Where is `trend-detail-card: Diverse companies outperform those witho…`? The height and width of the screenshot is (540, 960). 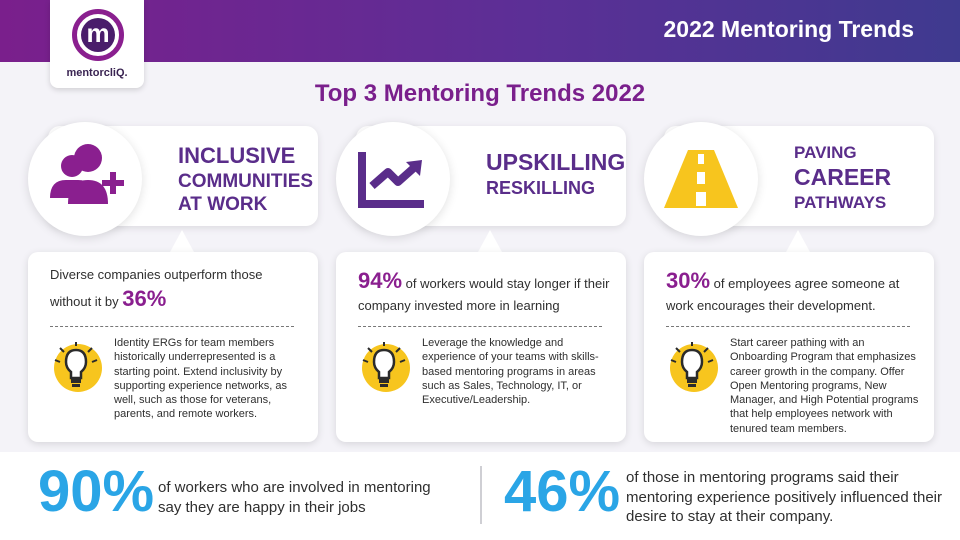
trend-detail-card: Diverse companies outperform those witho… is located at coordinates (173, 347).